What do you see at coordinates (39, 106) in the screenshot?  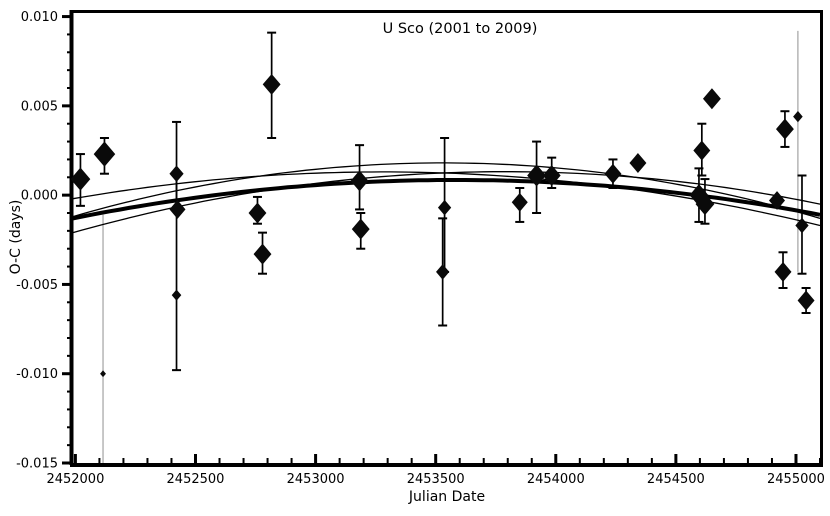 I see `y-tick-label: 0.005` at bounding box center [39, 106].